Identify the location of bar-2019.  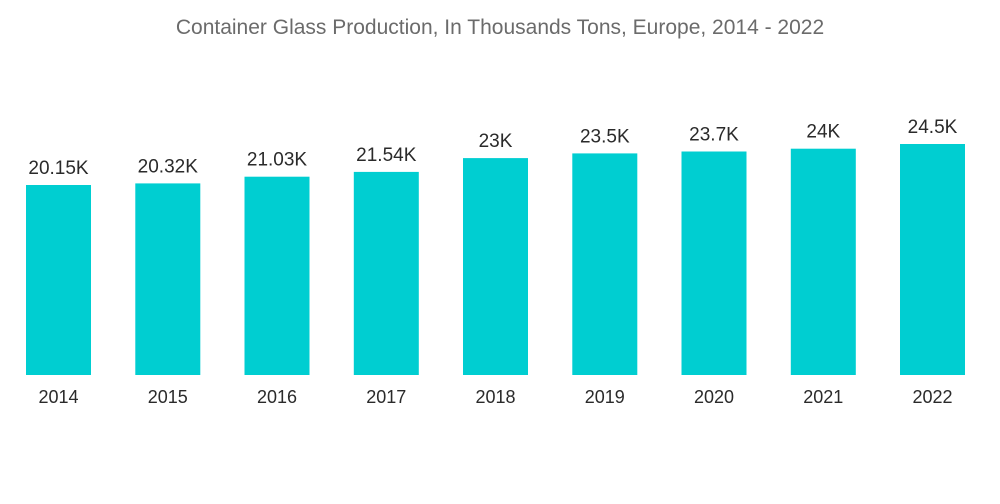
(605, 264).